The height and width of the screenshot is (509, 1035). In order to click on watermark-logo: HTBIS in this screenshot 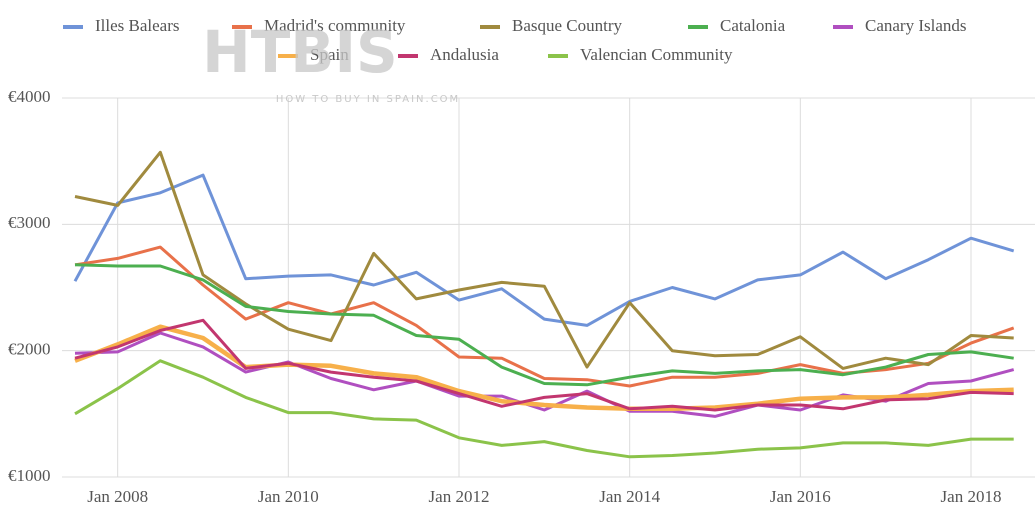, I will do `click(300, 52)`.